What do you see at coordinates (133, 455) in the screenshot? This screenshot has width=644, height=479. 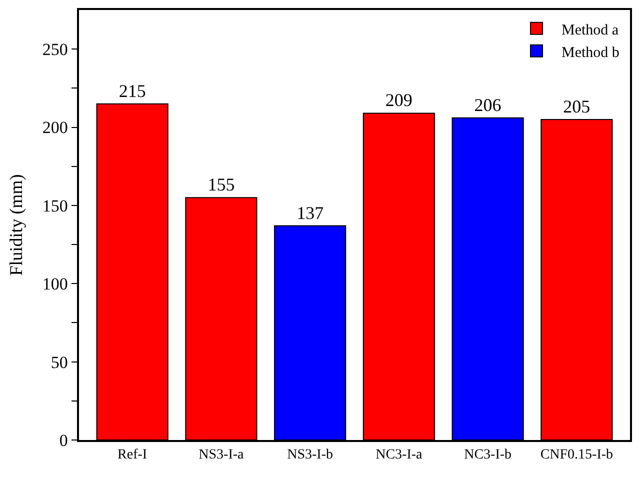 I see `x-tick-label: Ref-I` at bounding box center [133, 455].